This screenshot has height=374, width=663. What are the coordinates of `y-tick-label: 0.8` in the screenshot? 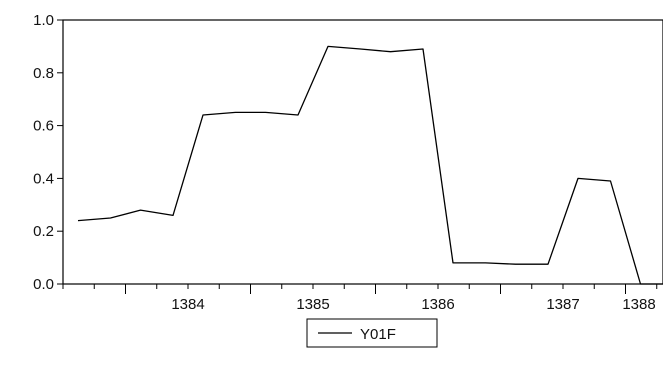 It's located at (43, 73).